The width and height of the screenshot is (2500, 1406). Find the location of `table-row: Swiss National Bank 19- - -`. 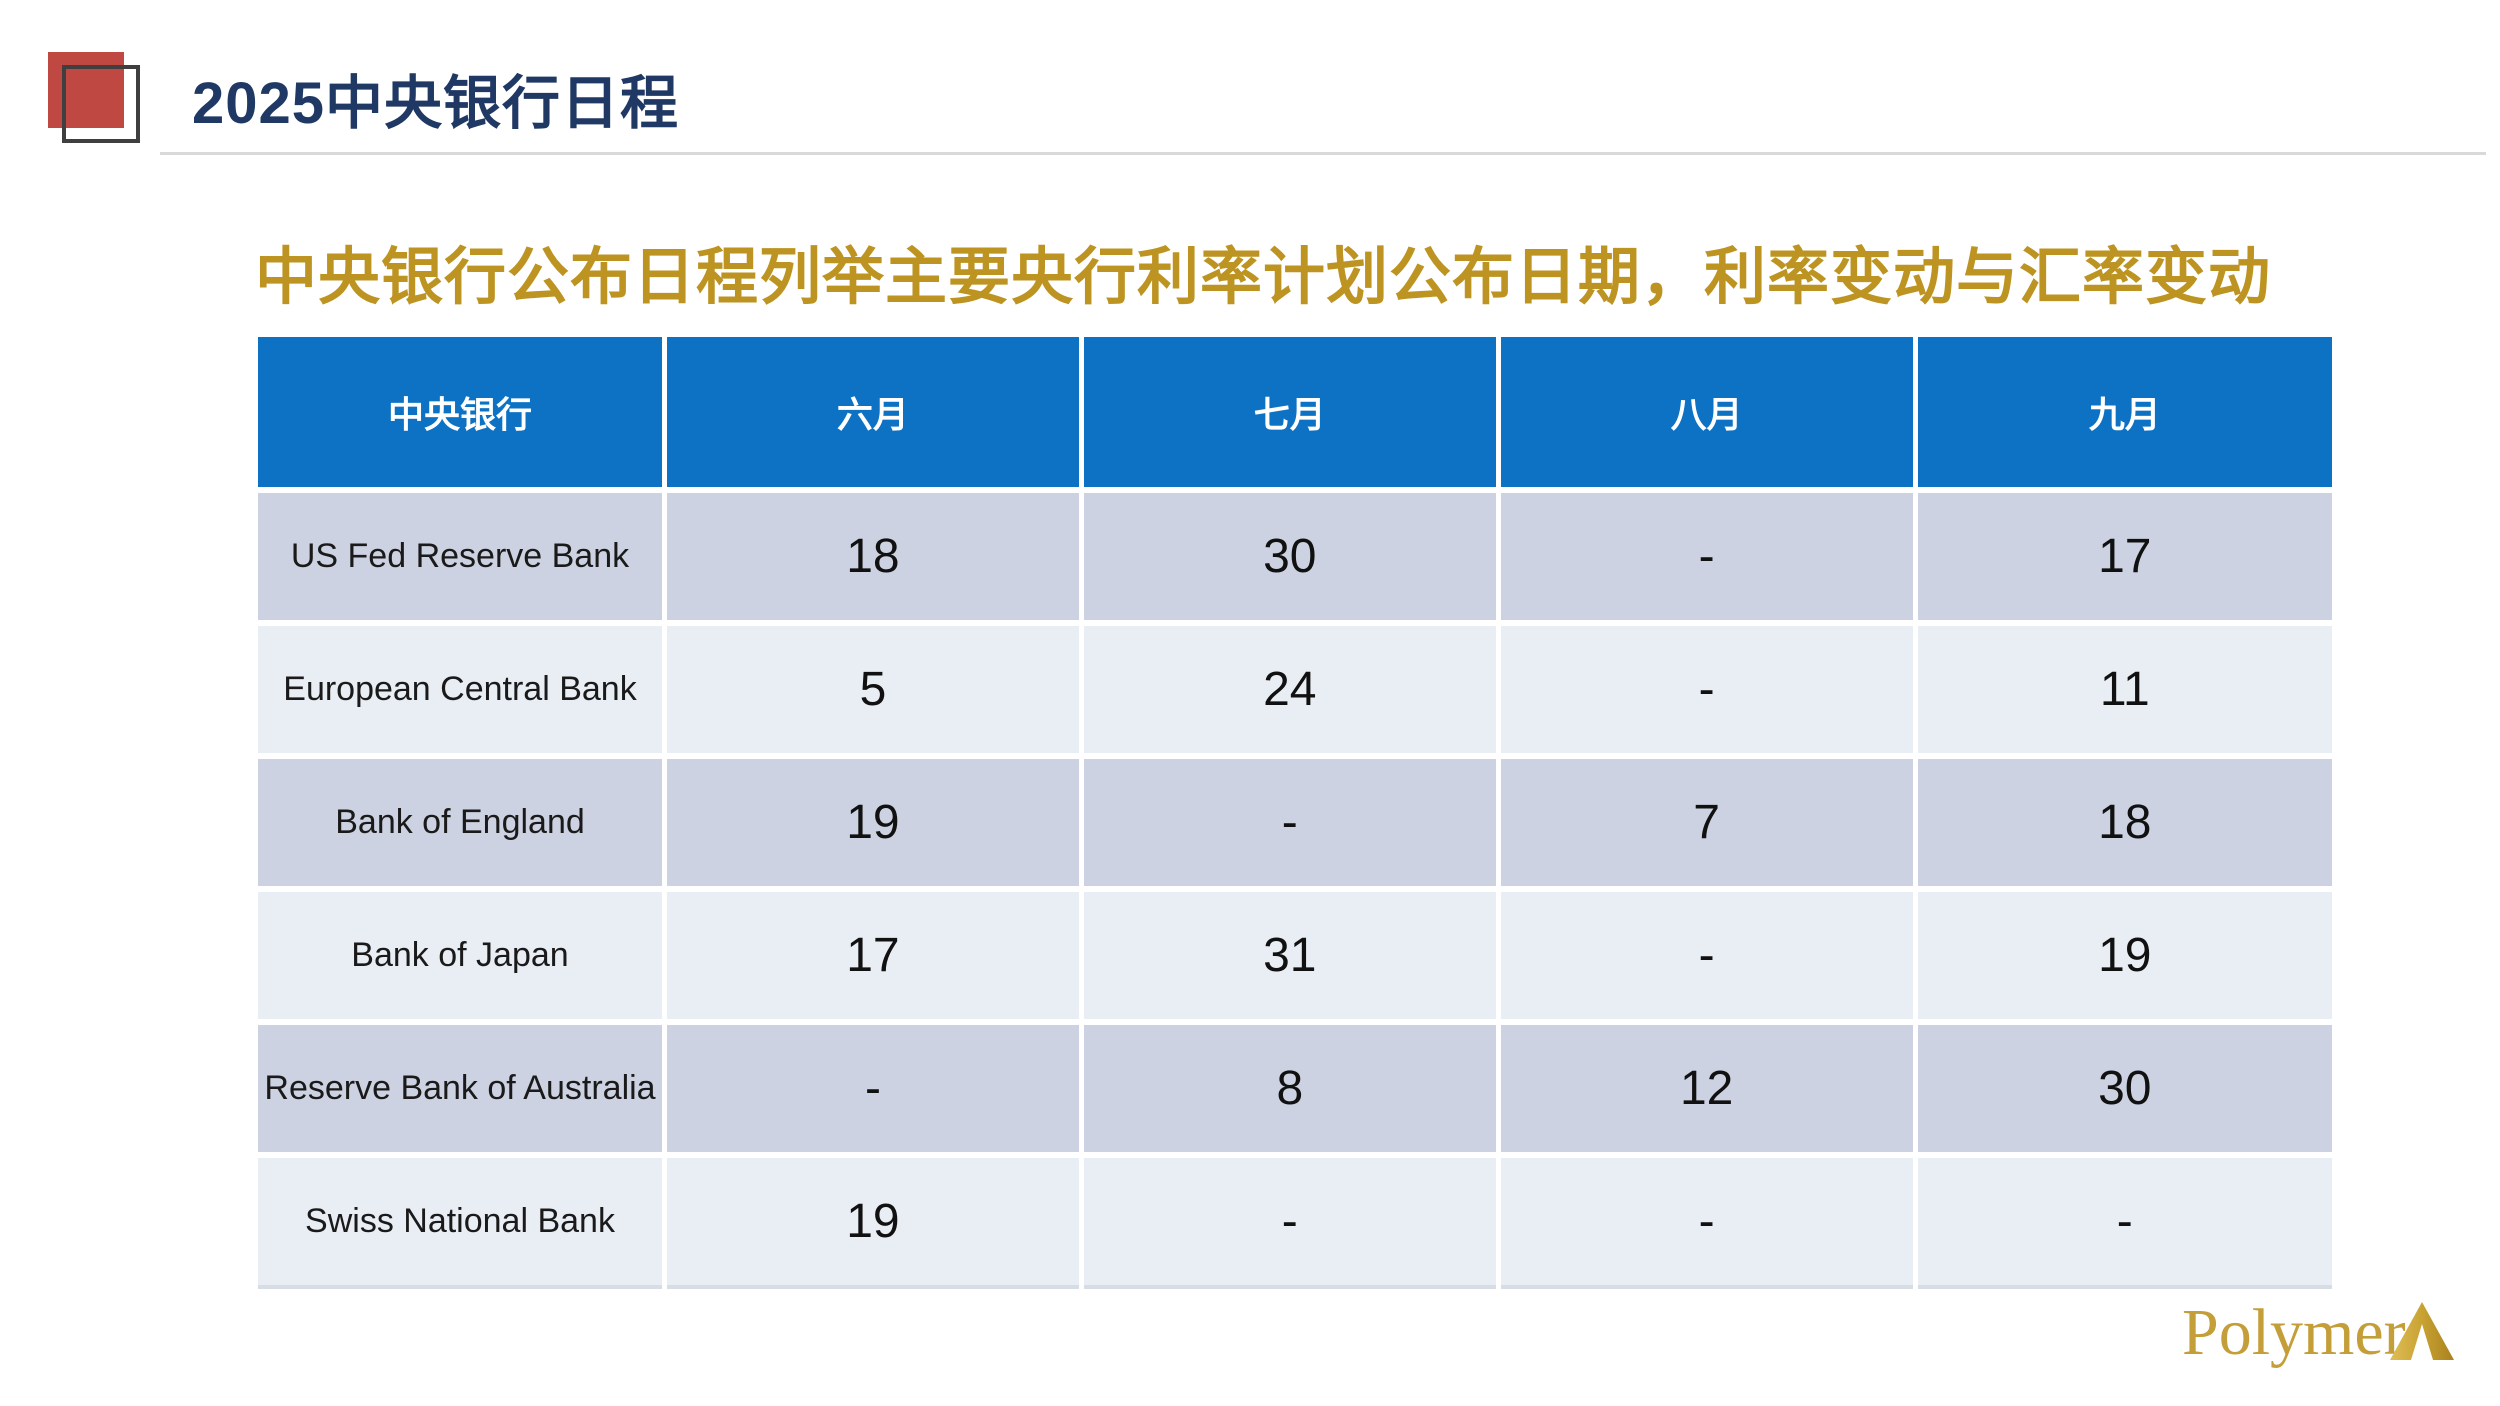

table-row: Swiss National Bank 19- - - is located at coordinates (1295, 1222).